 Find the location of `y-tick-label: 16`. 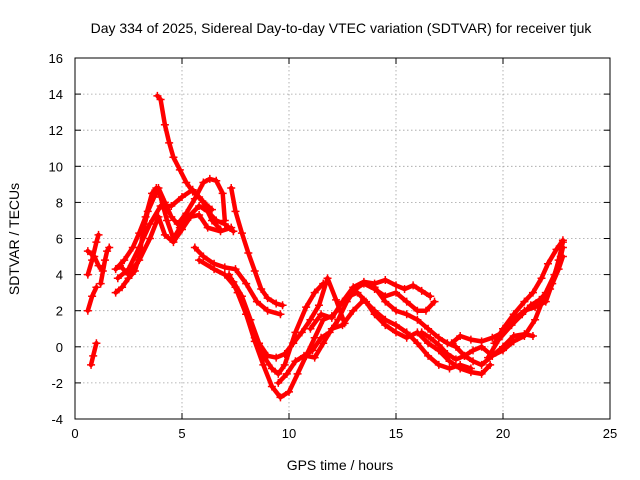

y-tick-label: 16 is located at coordinates (56, 58).